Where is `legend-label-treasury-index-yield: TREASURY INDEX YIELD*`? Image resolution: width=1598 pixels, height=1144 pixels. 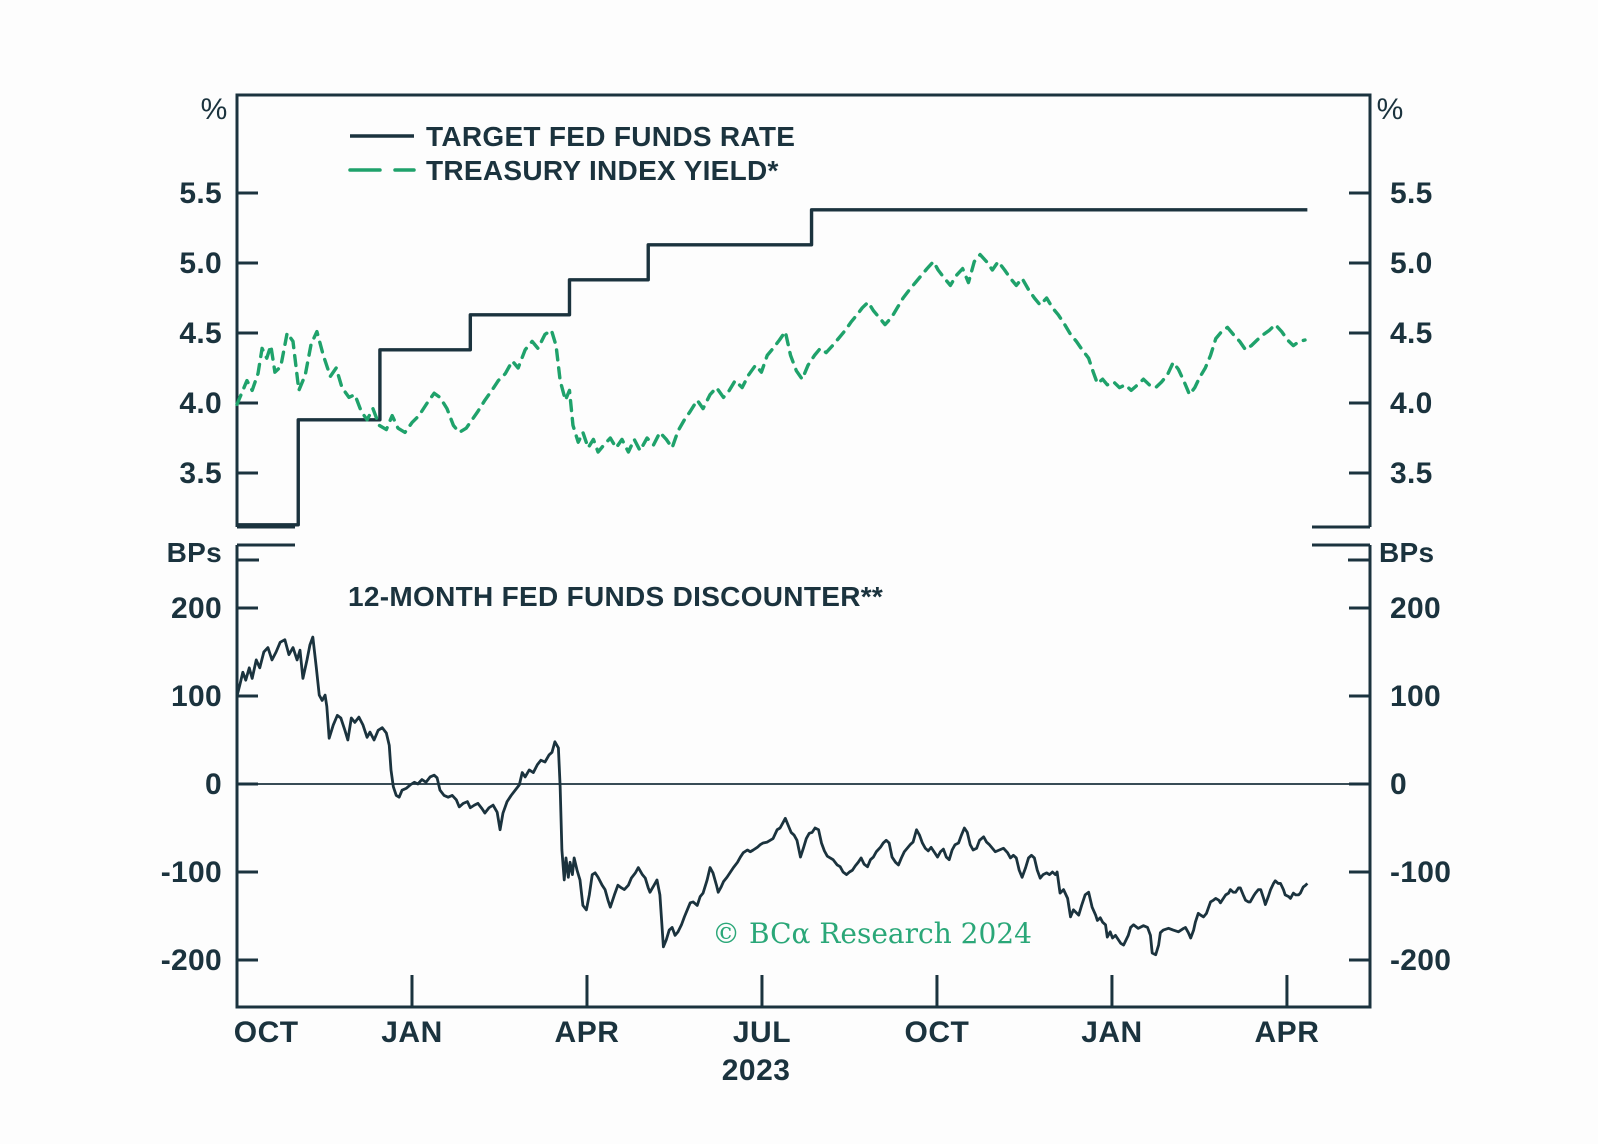 legend-label-treasury-index-yield: TREASURY INDEX YIELD* is located at coordinates (602, 170).